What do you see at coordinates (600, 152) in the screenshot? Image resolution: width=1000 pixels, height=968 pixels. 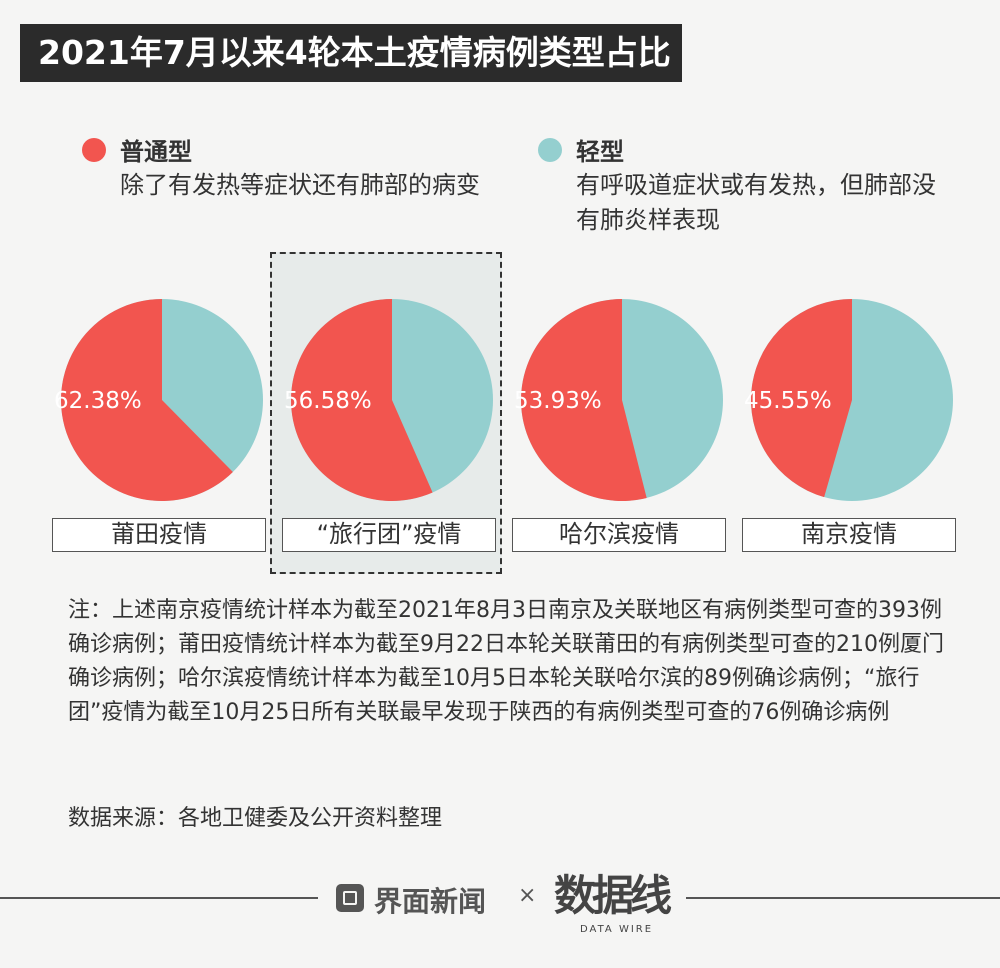 I see `legend-name-qing: 轻型` at bounding box center [600, 152].